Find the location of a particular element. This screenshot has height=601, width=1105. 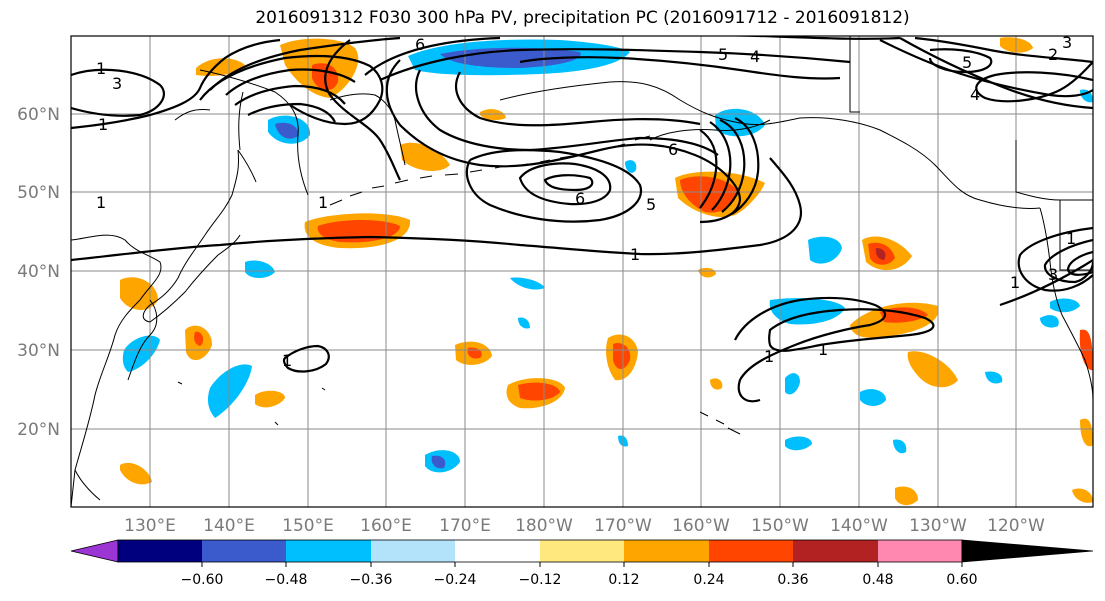

lon-label: 170°W is located at coordinates (623, 526).